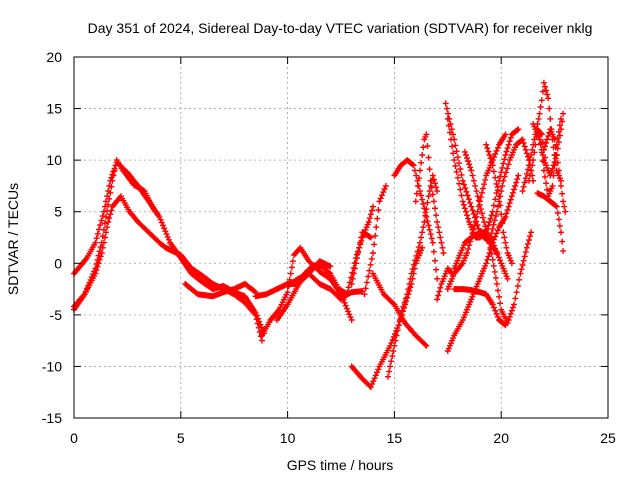  What do you see at coordinates (58, 263) in the screenshot?
I see `y-tick-label: 0` at bounding box center [58, 263].